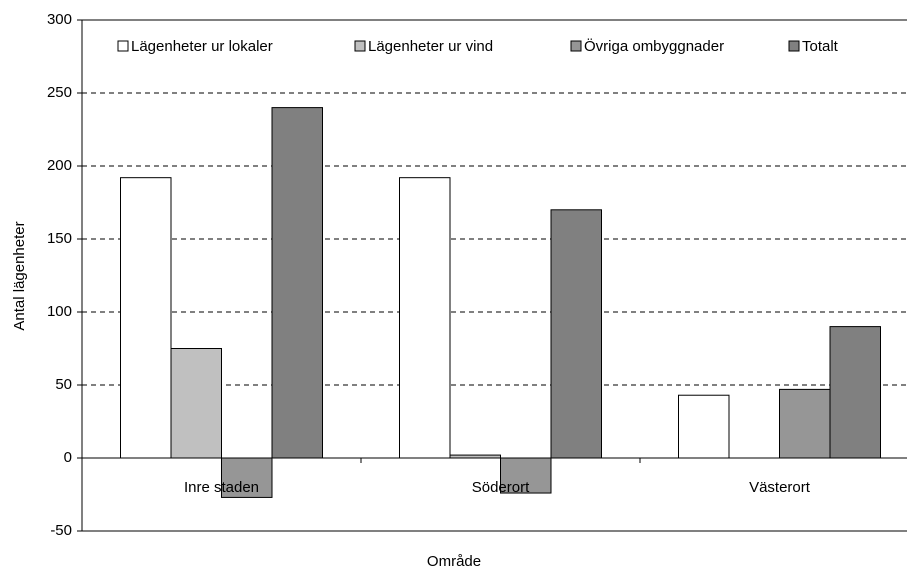 The image size is (908, 569). I want to click on legend-label: Totalt, so click(820, 46).